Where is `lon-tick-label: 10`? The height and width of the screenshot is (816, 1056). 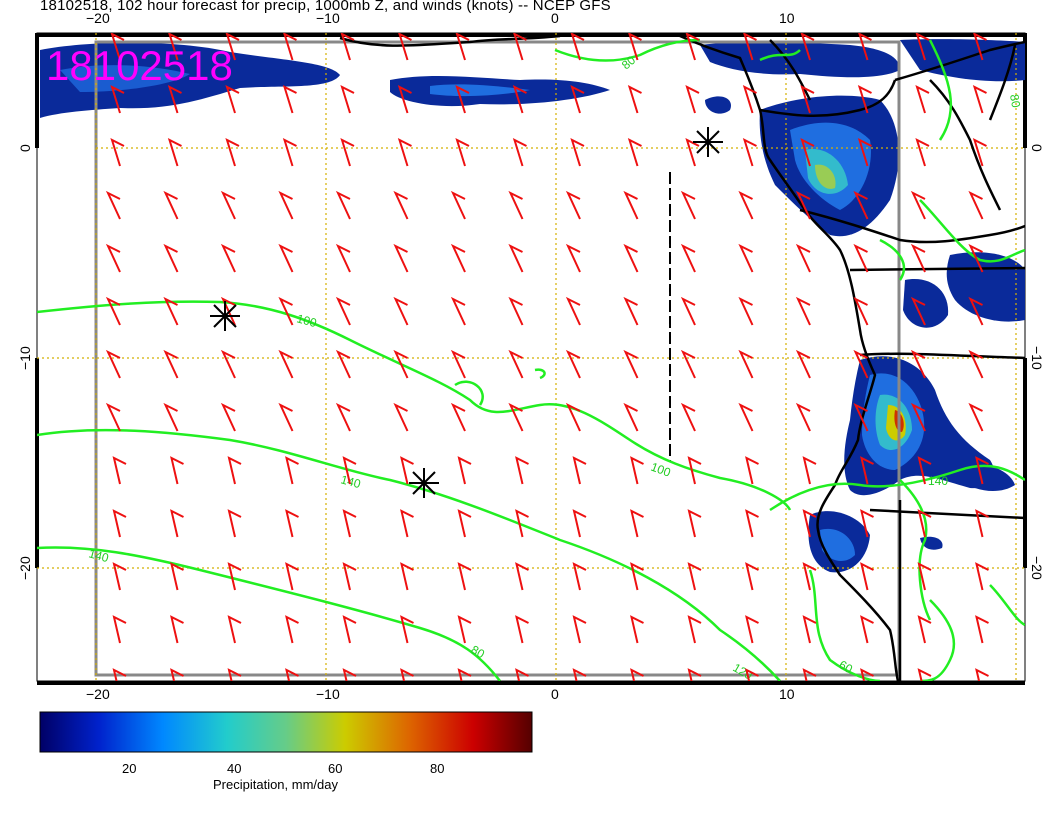
lon-tick-label: 10 is located at coordinates (787, 18).